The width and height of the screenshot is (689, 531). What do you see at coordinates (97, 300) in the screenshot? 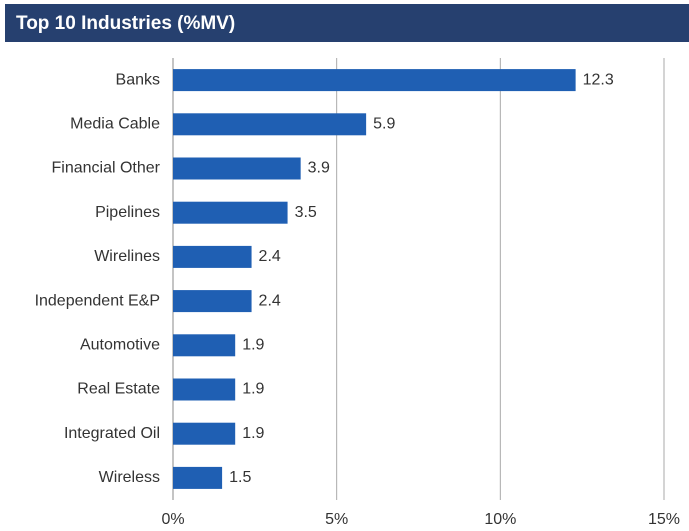
I see `y-tick-label: Independent E&P` at bounding box center [97, 300].